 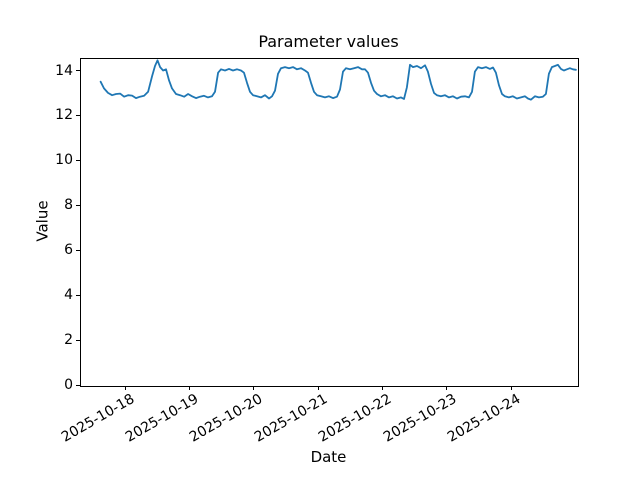 I want to click on chart-title: Parameter values, so click(x=328, y=41).